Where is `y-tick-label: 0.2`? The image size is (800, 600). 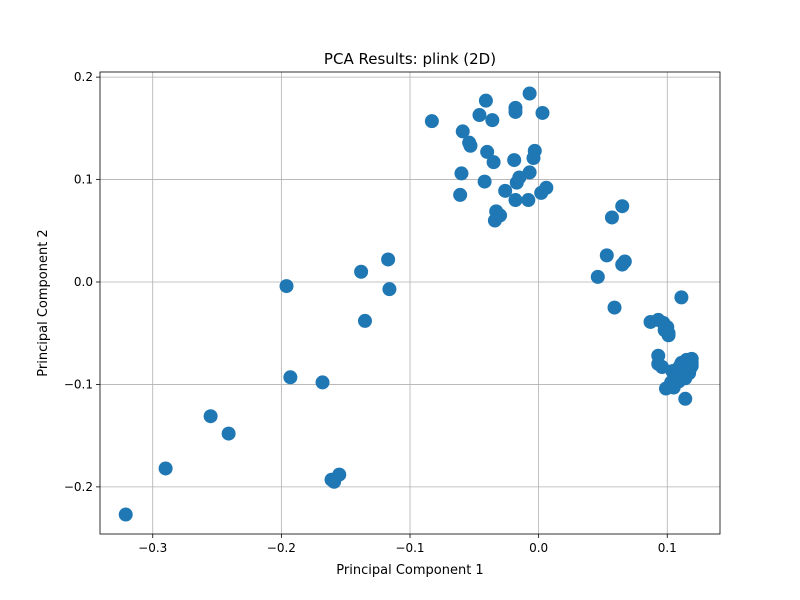 y-tick-label: 0.2 is located at coordinates (83, 77).